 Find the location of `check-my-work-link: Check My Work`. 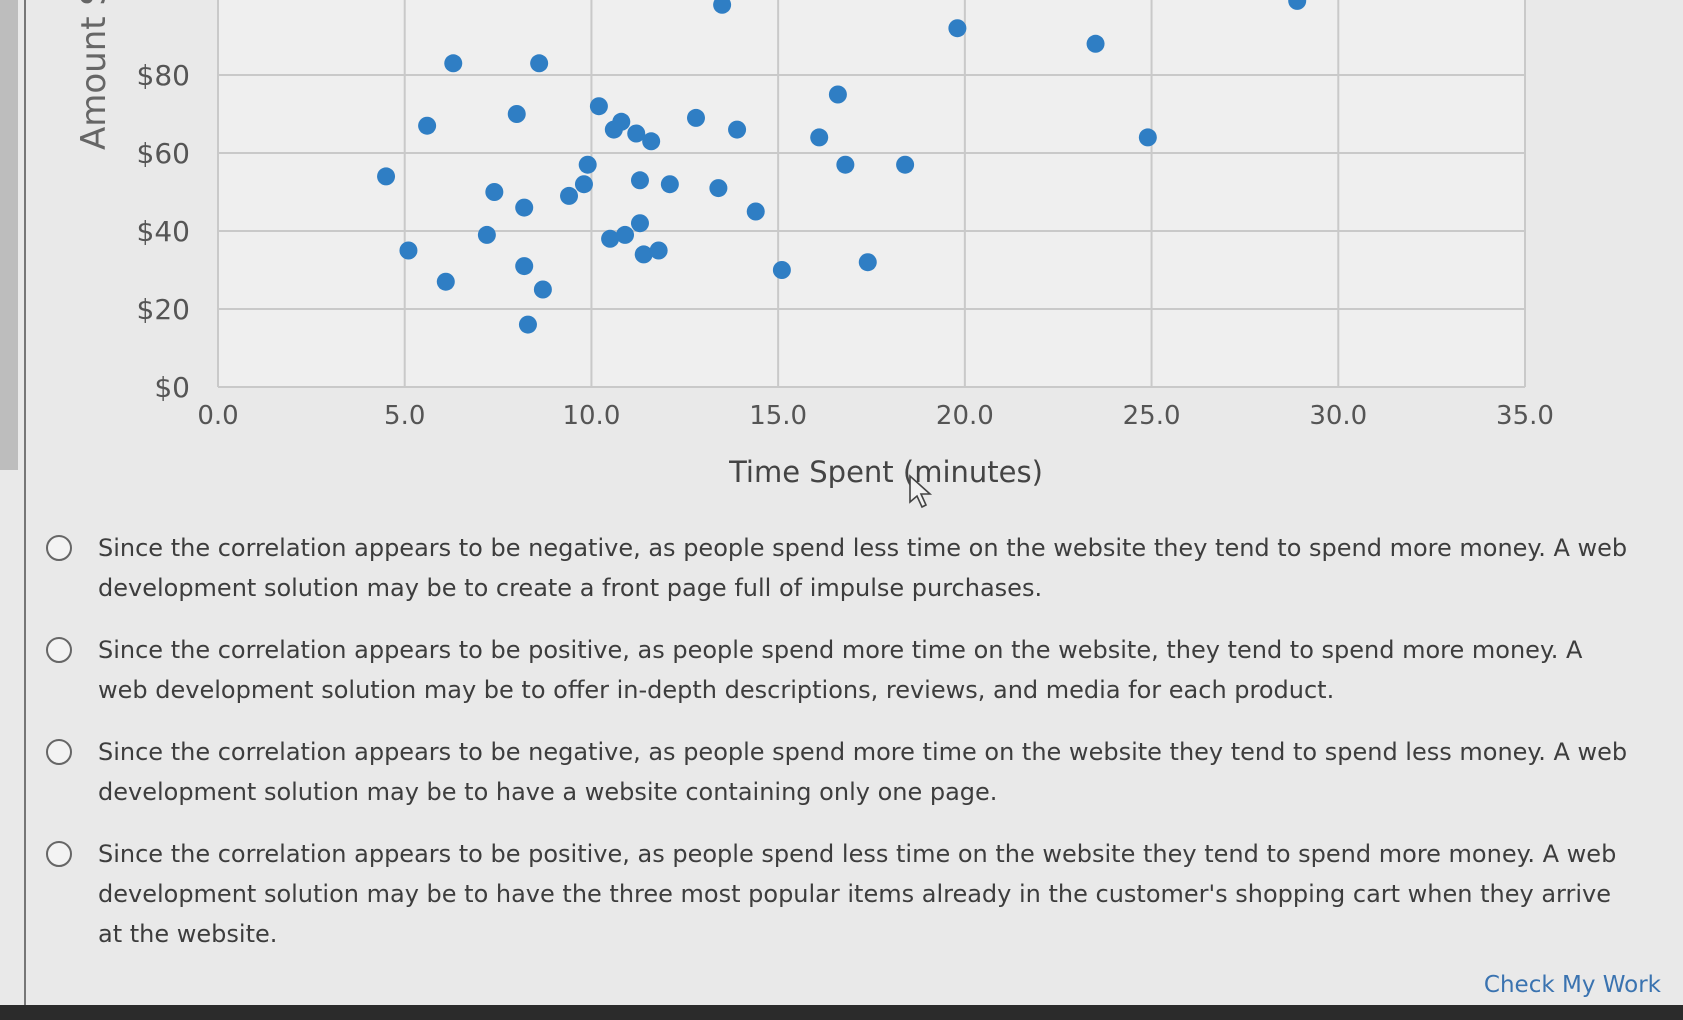

check-my-work-link: Check My Work is located at coordinates (1572, 985).